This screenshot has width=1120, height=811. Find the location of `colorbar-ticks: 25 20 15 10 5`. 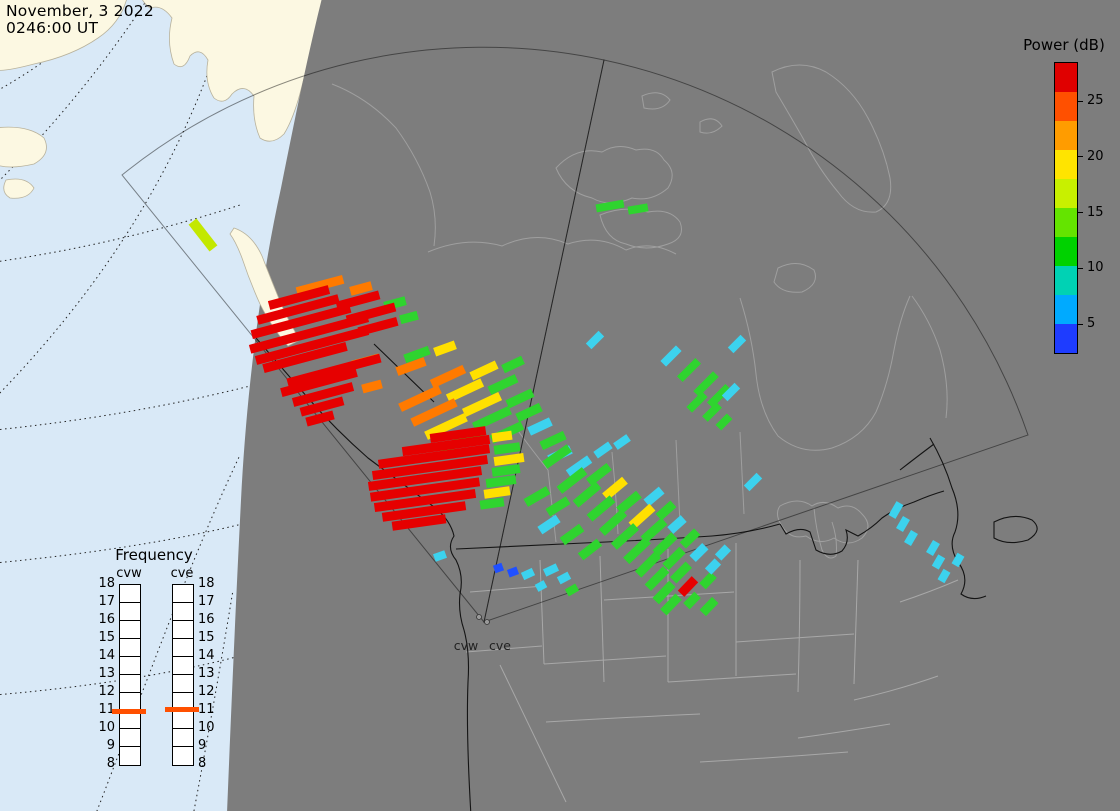

colorbar-ticks: 25 20 15 10 5 is located at coordinates (1099, 207).